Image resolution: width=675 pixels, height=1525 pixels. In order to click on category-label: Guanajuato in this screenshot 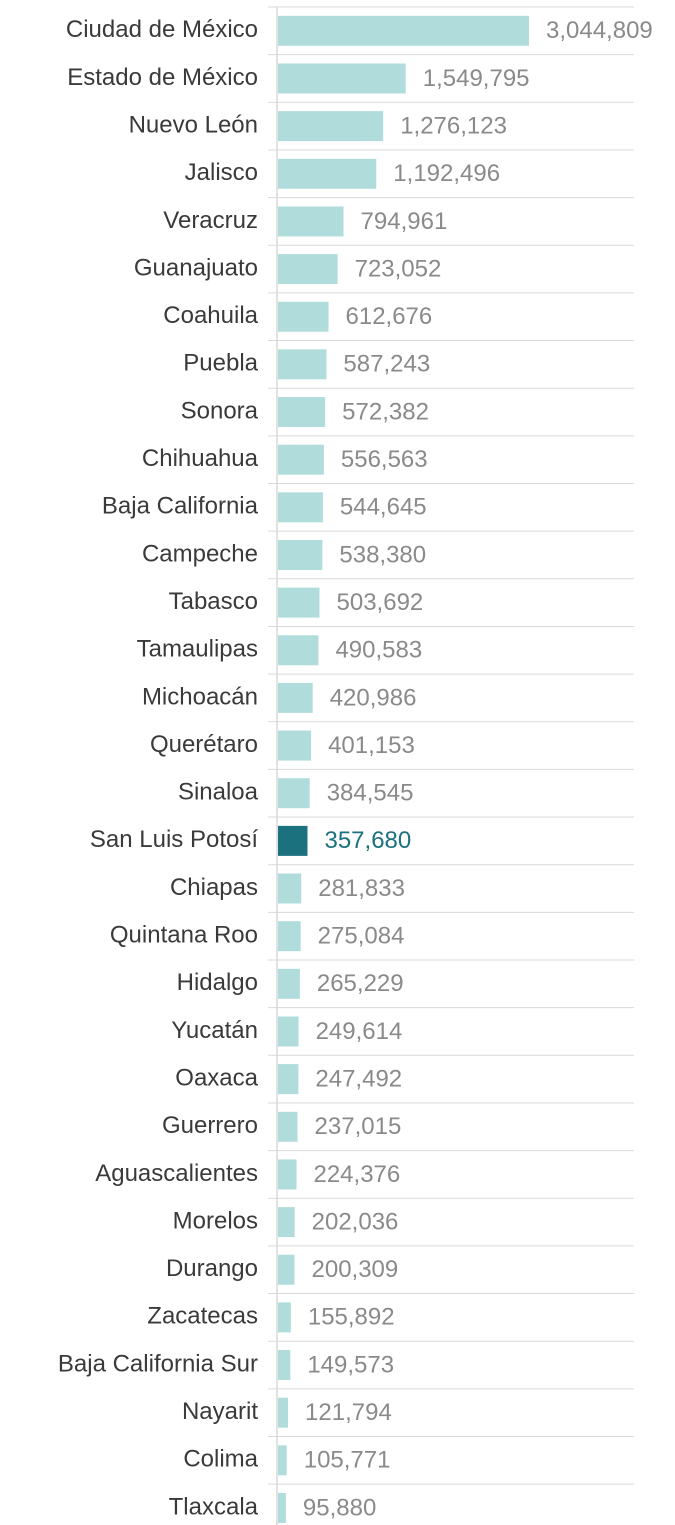, I will do `click(196, 267)`.